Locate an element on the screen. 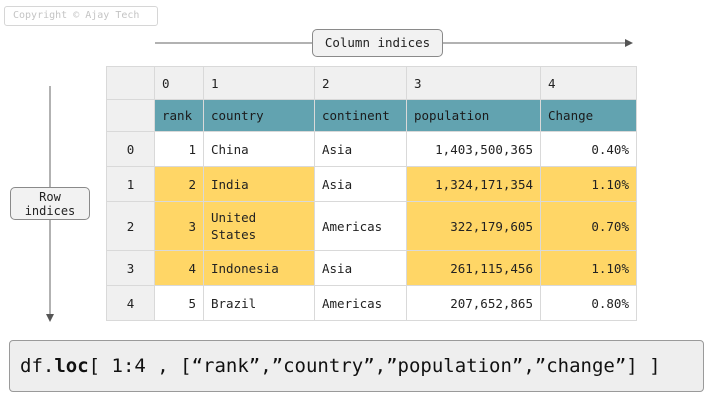  column-index-row: 0 1 2 3 4 is located at coordinates (371, 83).